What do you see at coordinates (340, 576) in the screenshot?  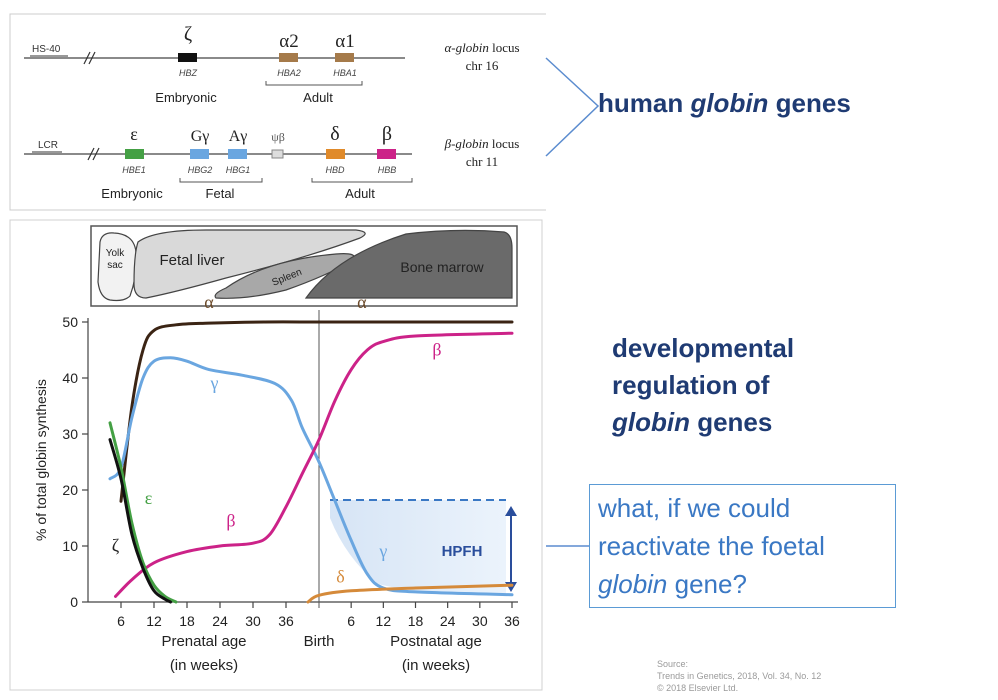 I see `series-label: δ` at bounding box center [340, 576].